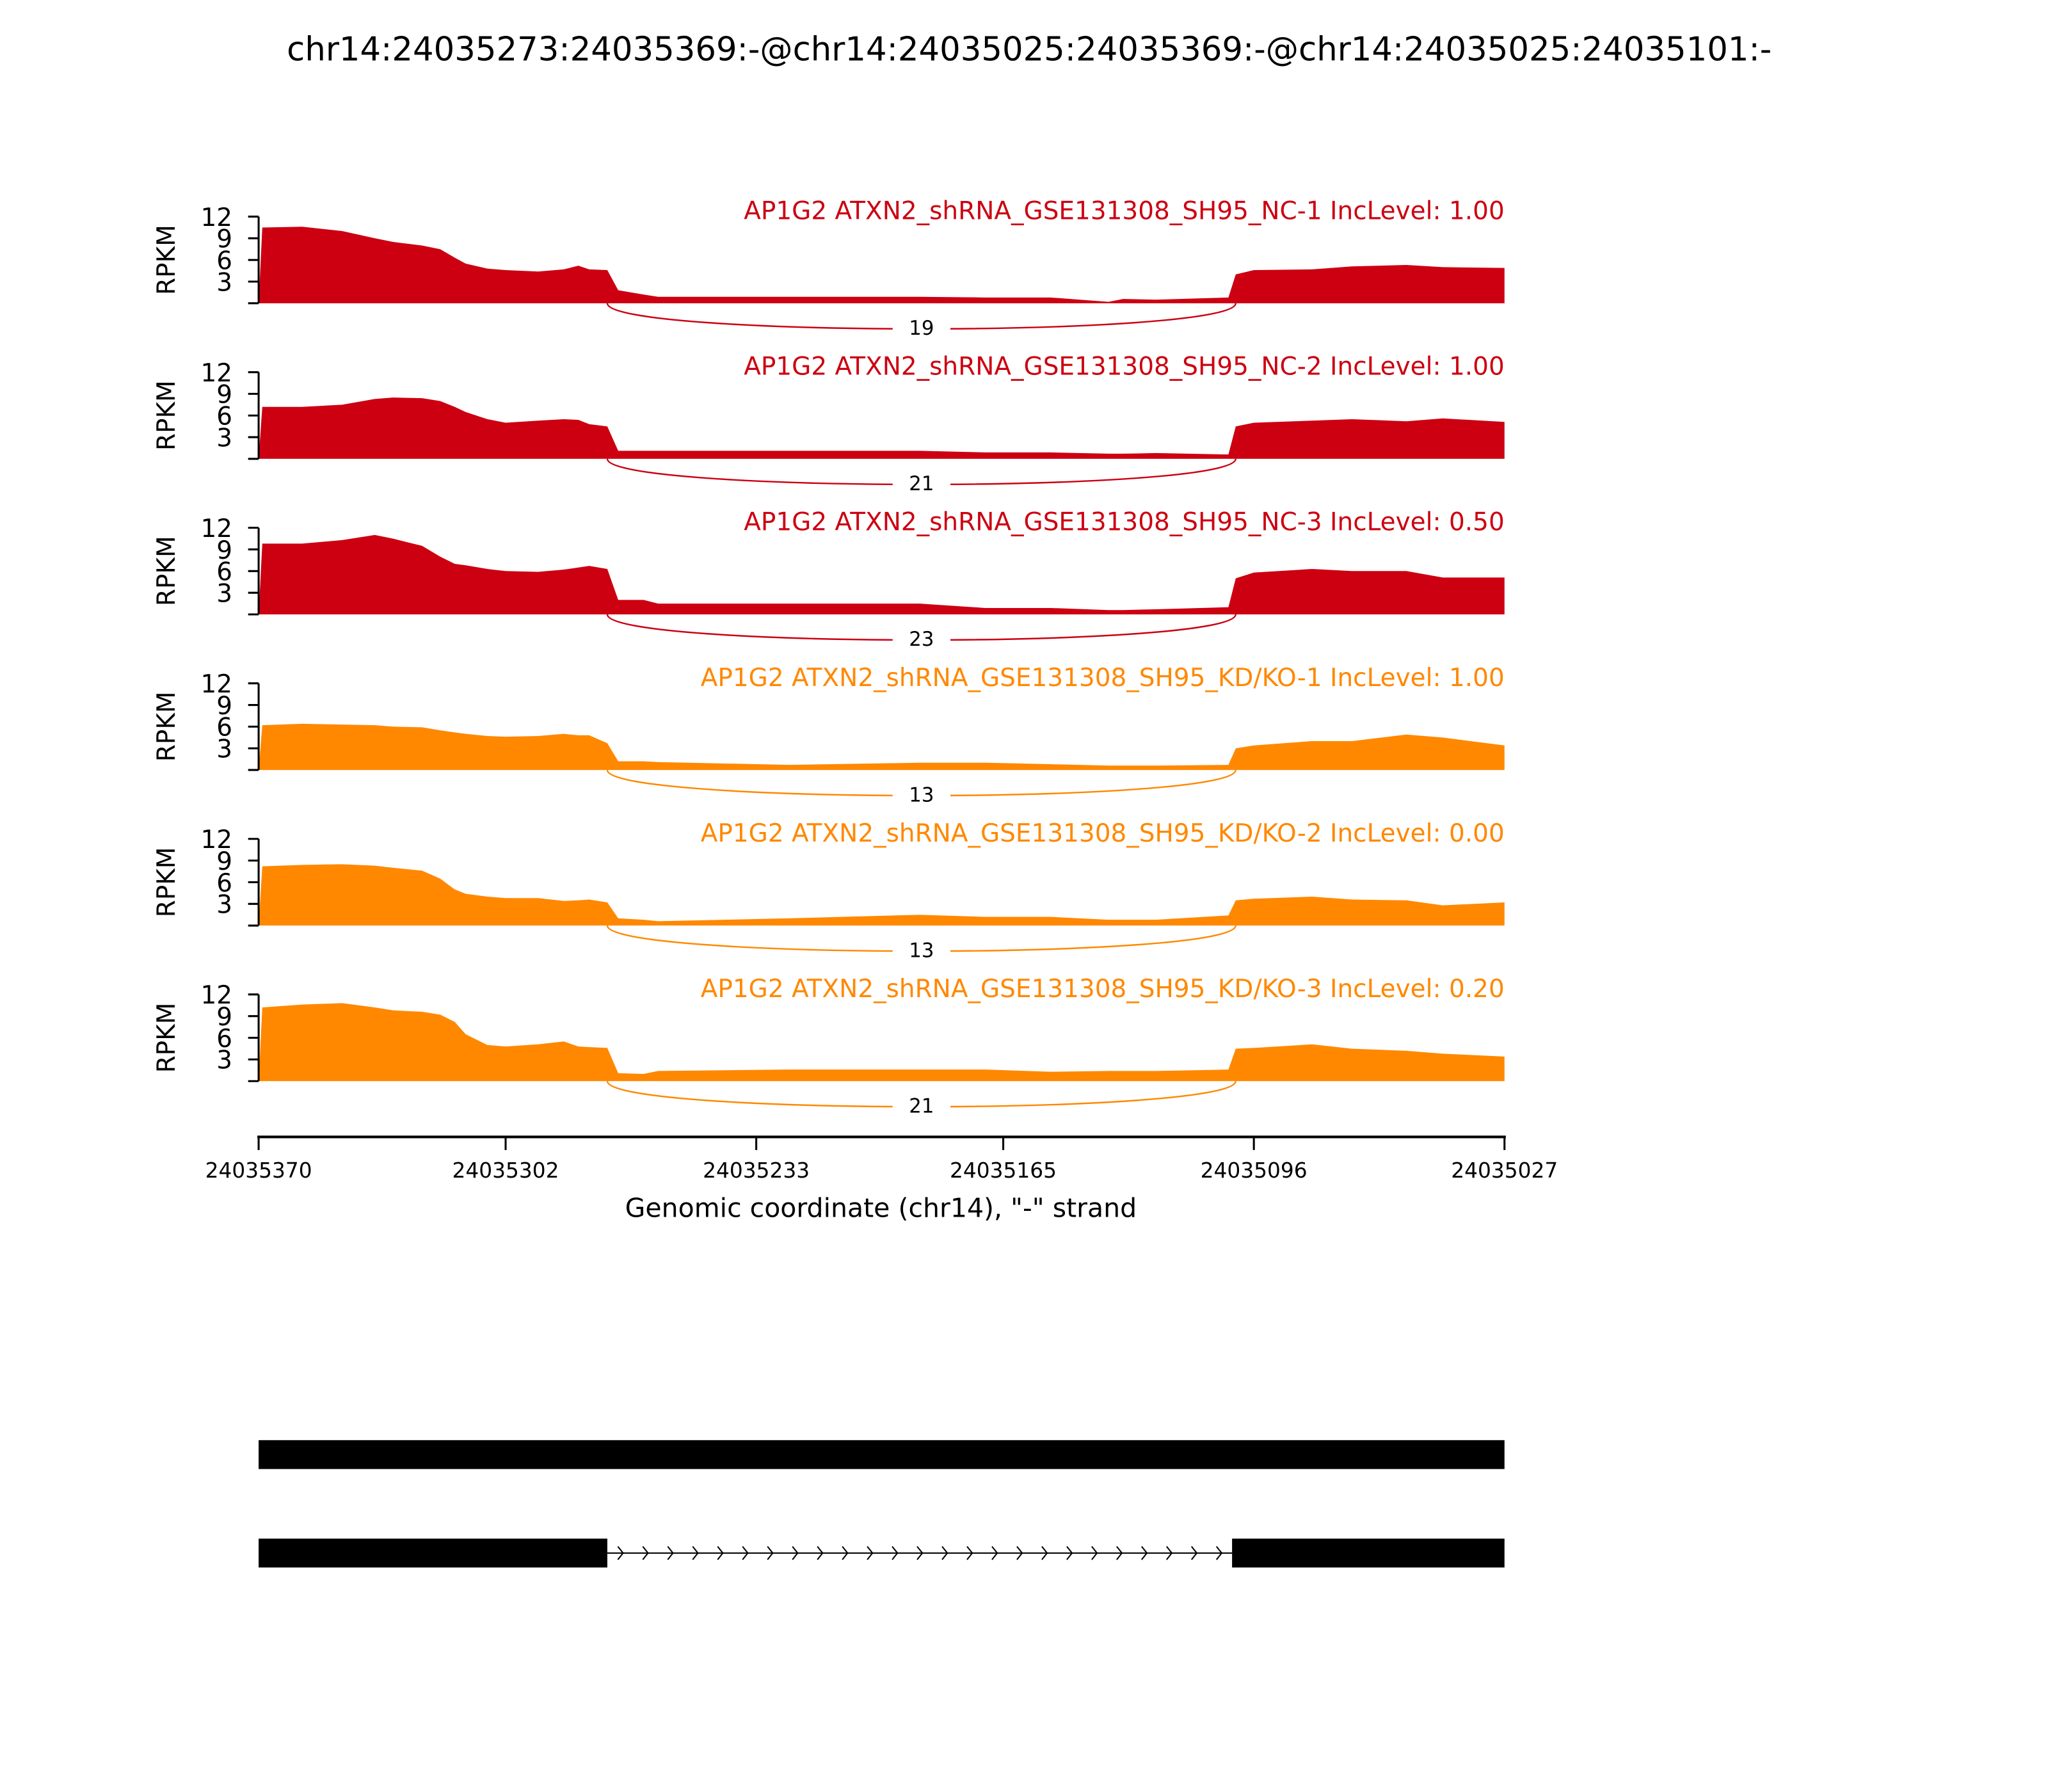 This screenshot has width=2048, height=1792. Describe the element at coordinates (1003, 1170) in the screenshot. I see `x-tick-label: 24035165` at that location.